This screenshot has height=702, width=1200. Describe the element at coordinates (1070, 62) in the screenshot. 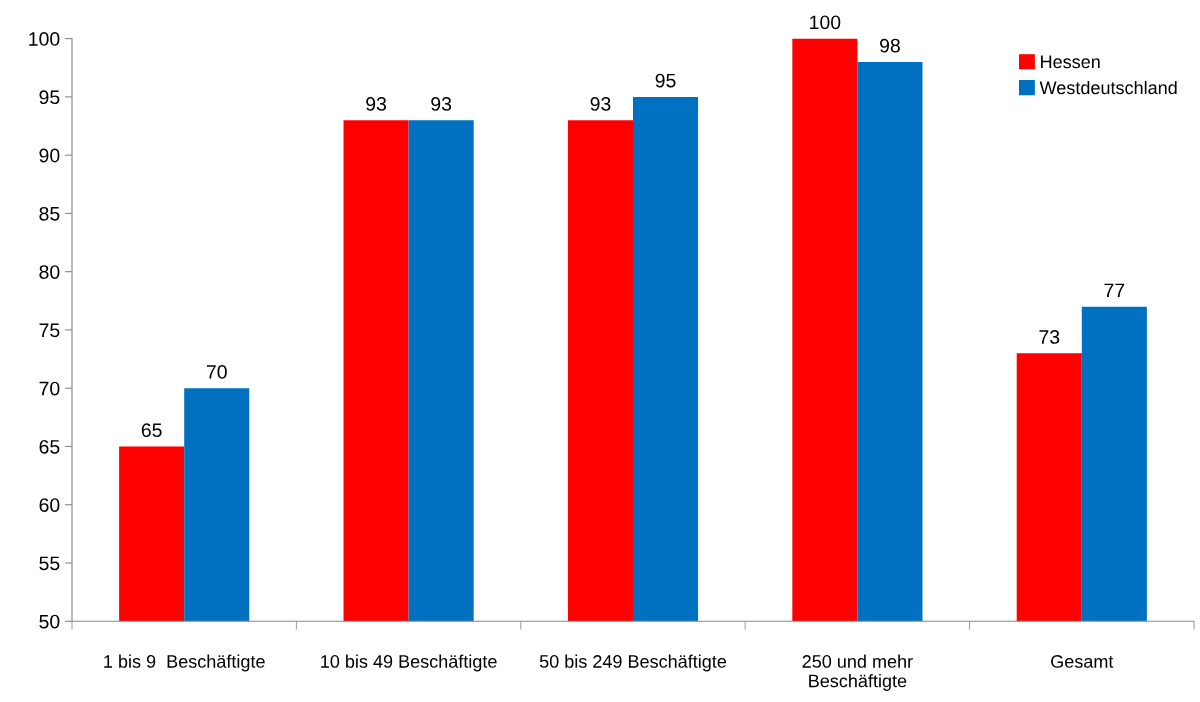

I see `legend-label: Hessen` at that location.